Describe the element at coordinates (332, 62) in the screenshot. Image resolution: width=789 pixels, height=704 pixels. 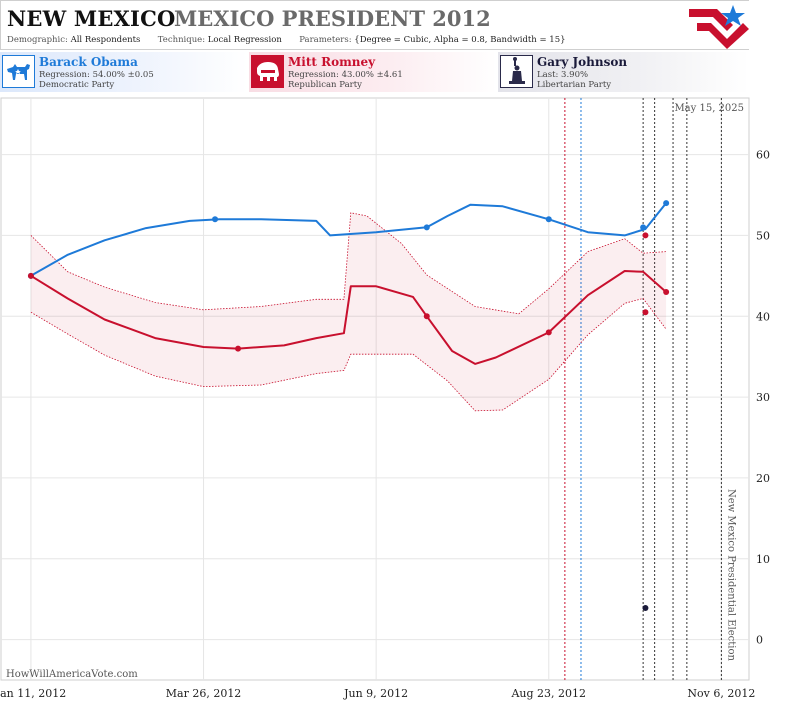
I see `candidate-name: Mitt Romney` at that location.